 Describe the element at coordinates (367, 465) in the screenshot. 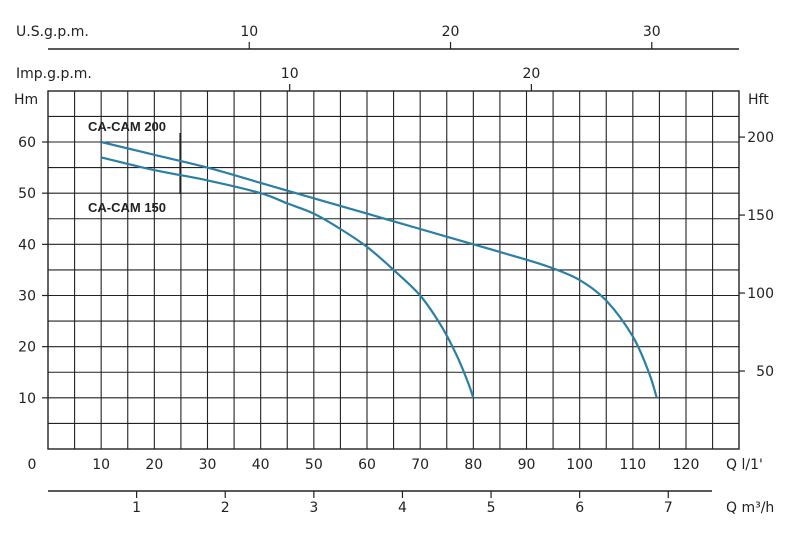

I see `x-tick-label: 60` at that location.